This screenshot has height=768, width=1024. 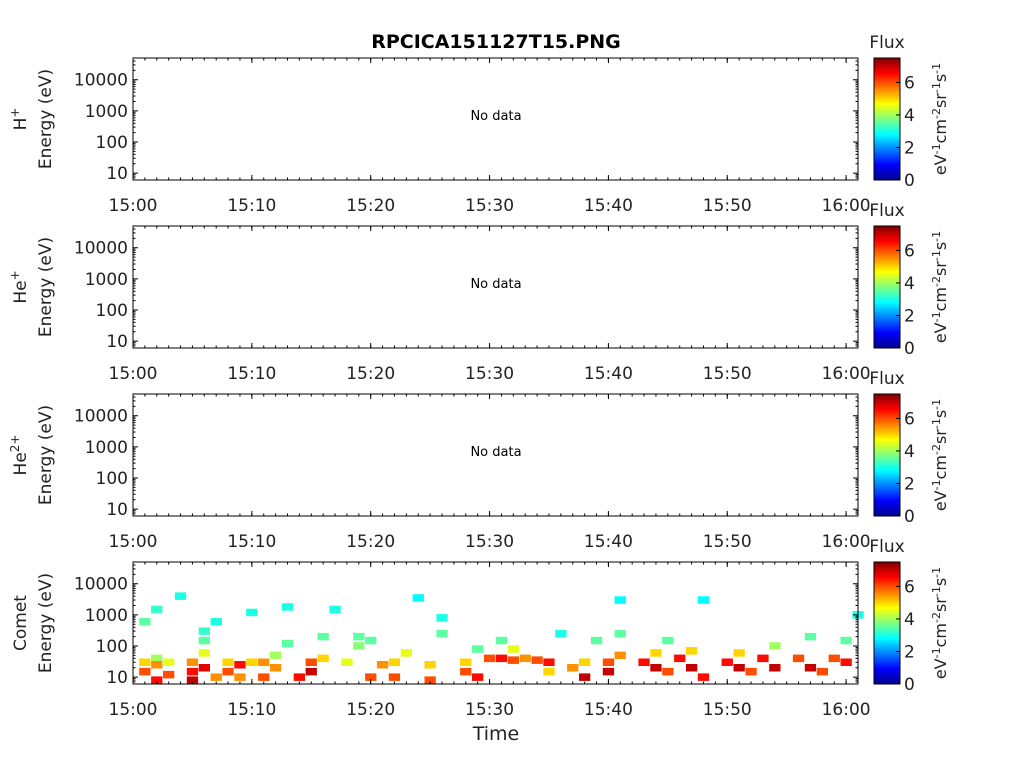 What do you see at coordinates (940, 604) in the screenshot?
I see `units-base: sr` at bounding box center [940, 604].